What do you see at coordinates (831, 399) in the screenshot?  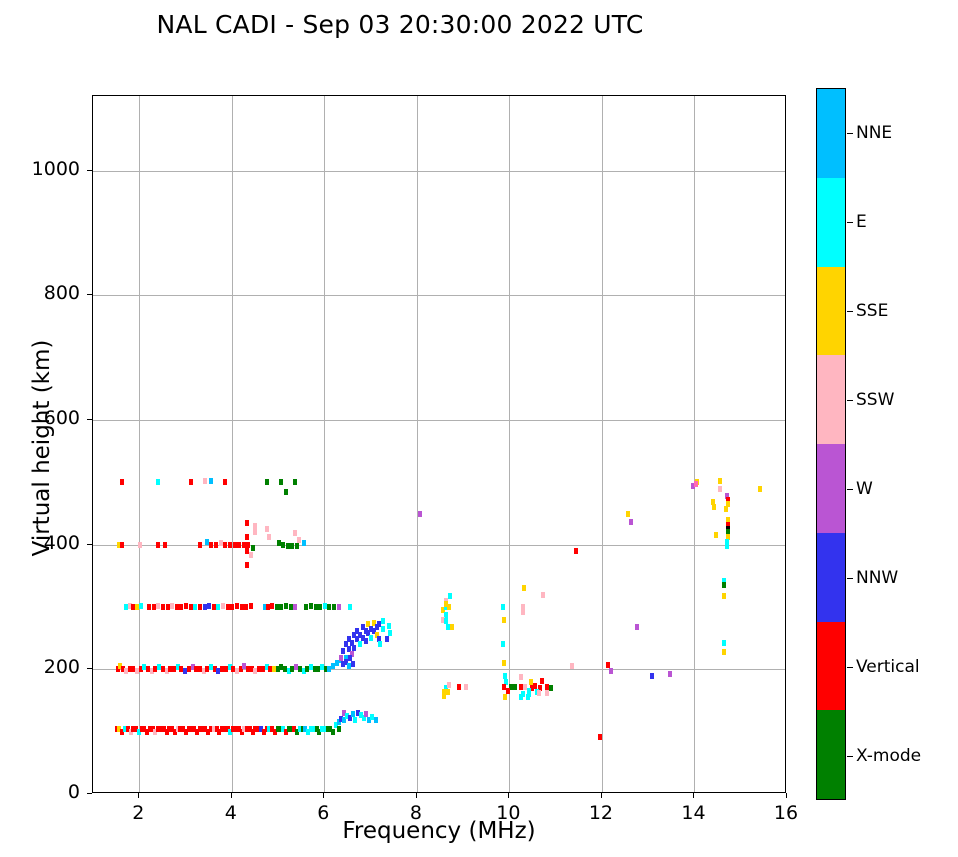 I see `colorbar-segment-ssw` at bounding box center [831, 399].